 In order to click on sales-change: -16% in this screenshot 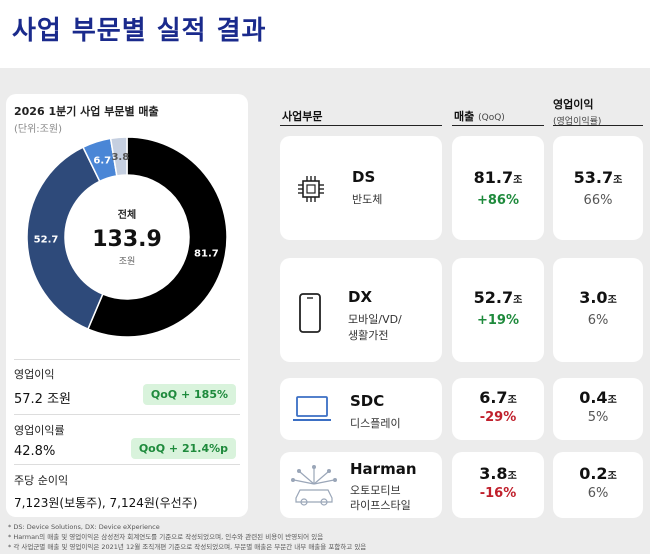, I will do `click(498, 493)`.